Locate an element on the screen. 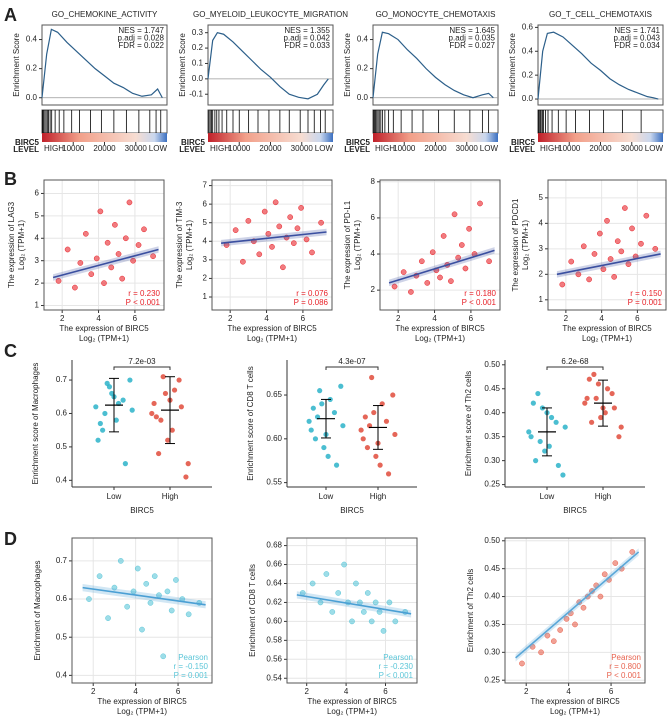  panel-label: C is located at coordinates (10, 351).